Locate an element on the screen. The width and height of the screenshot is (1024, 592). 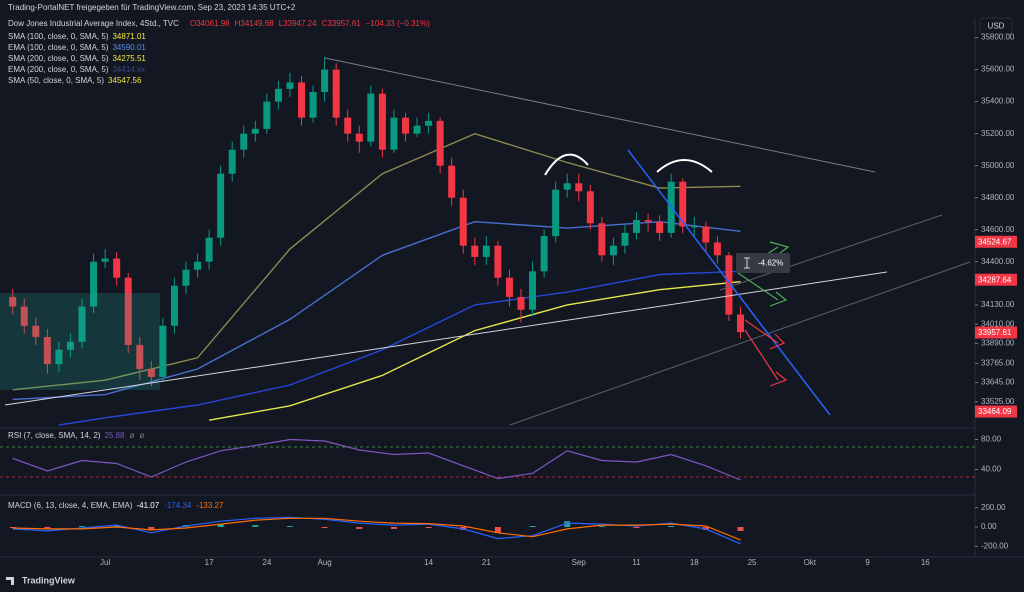
legend-entry: SMA (50, close, 0, SMA, 5) is located at coordinates (56, 80).